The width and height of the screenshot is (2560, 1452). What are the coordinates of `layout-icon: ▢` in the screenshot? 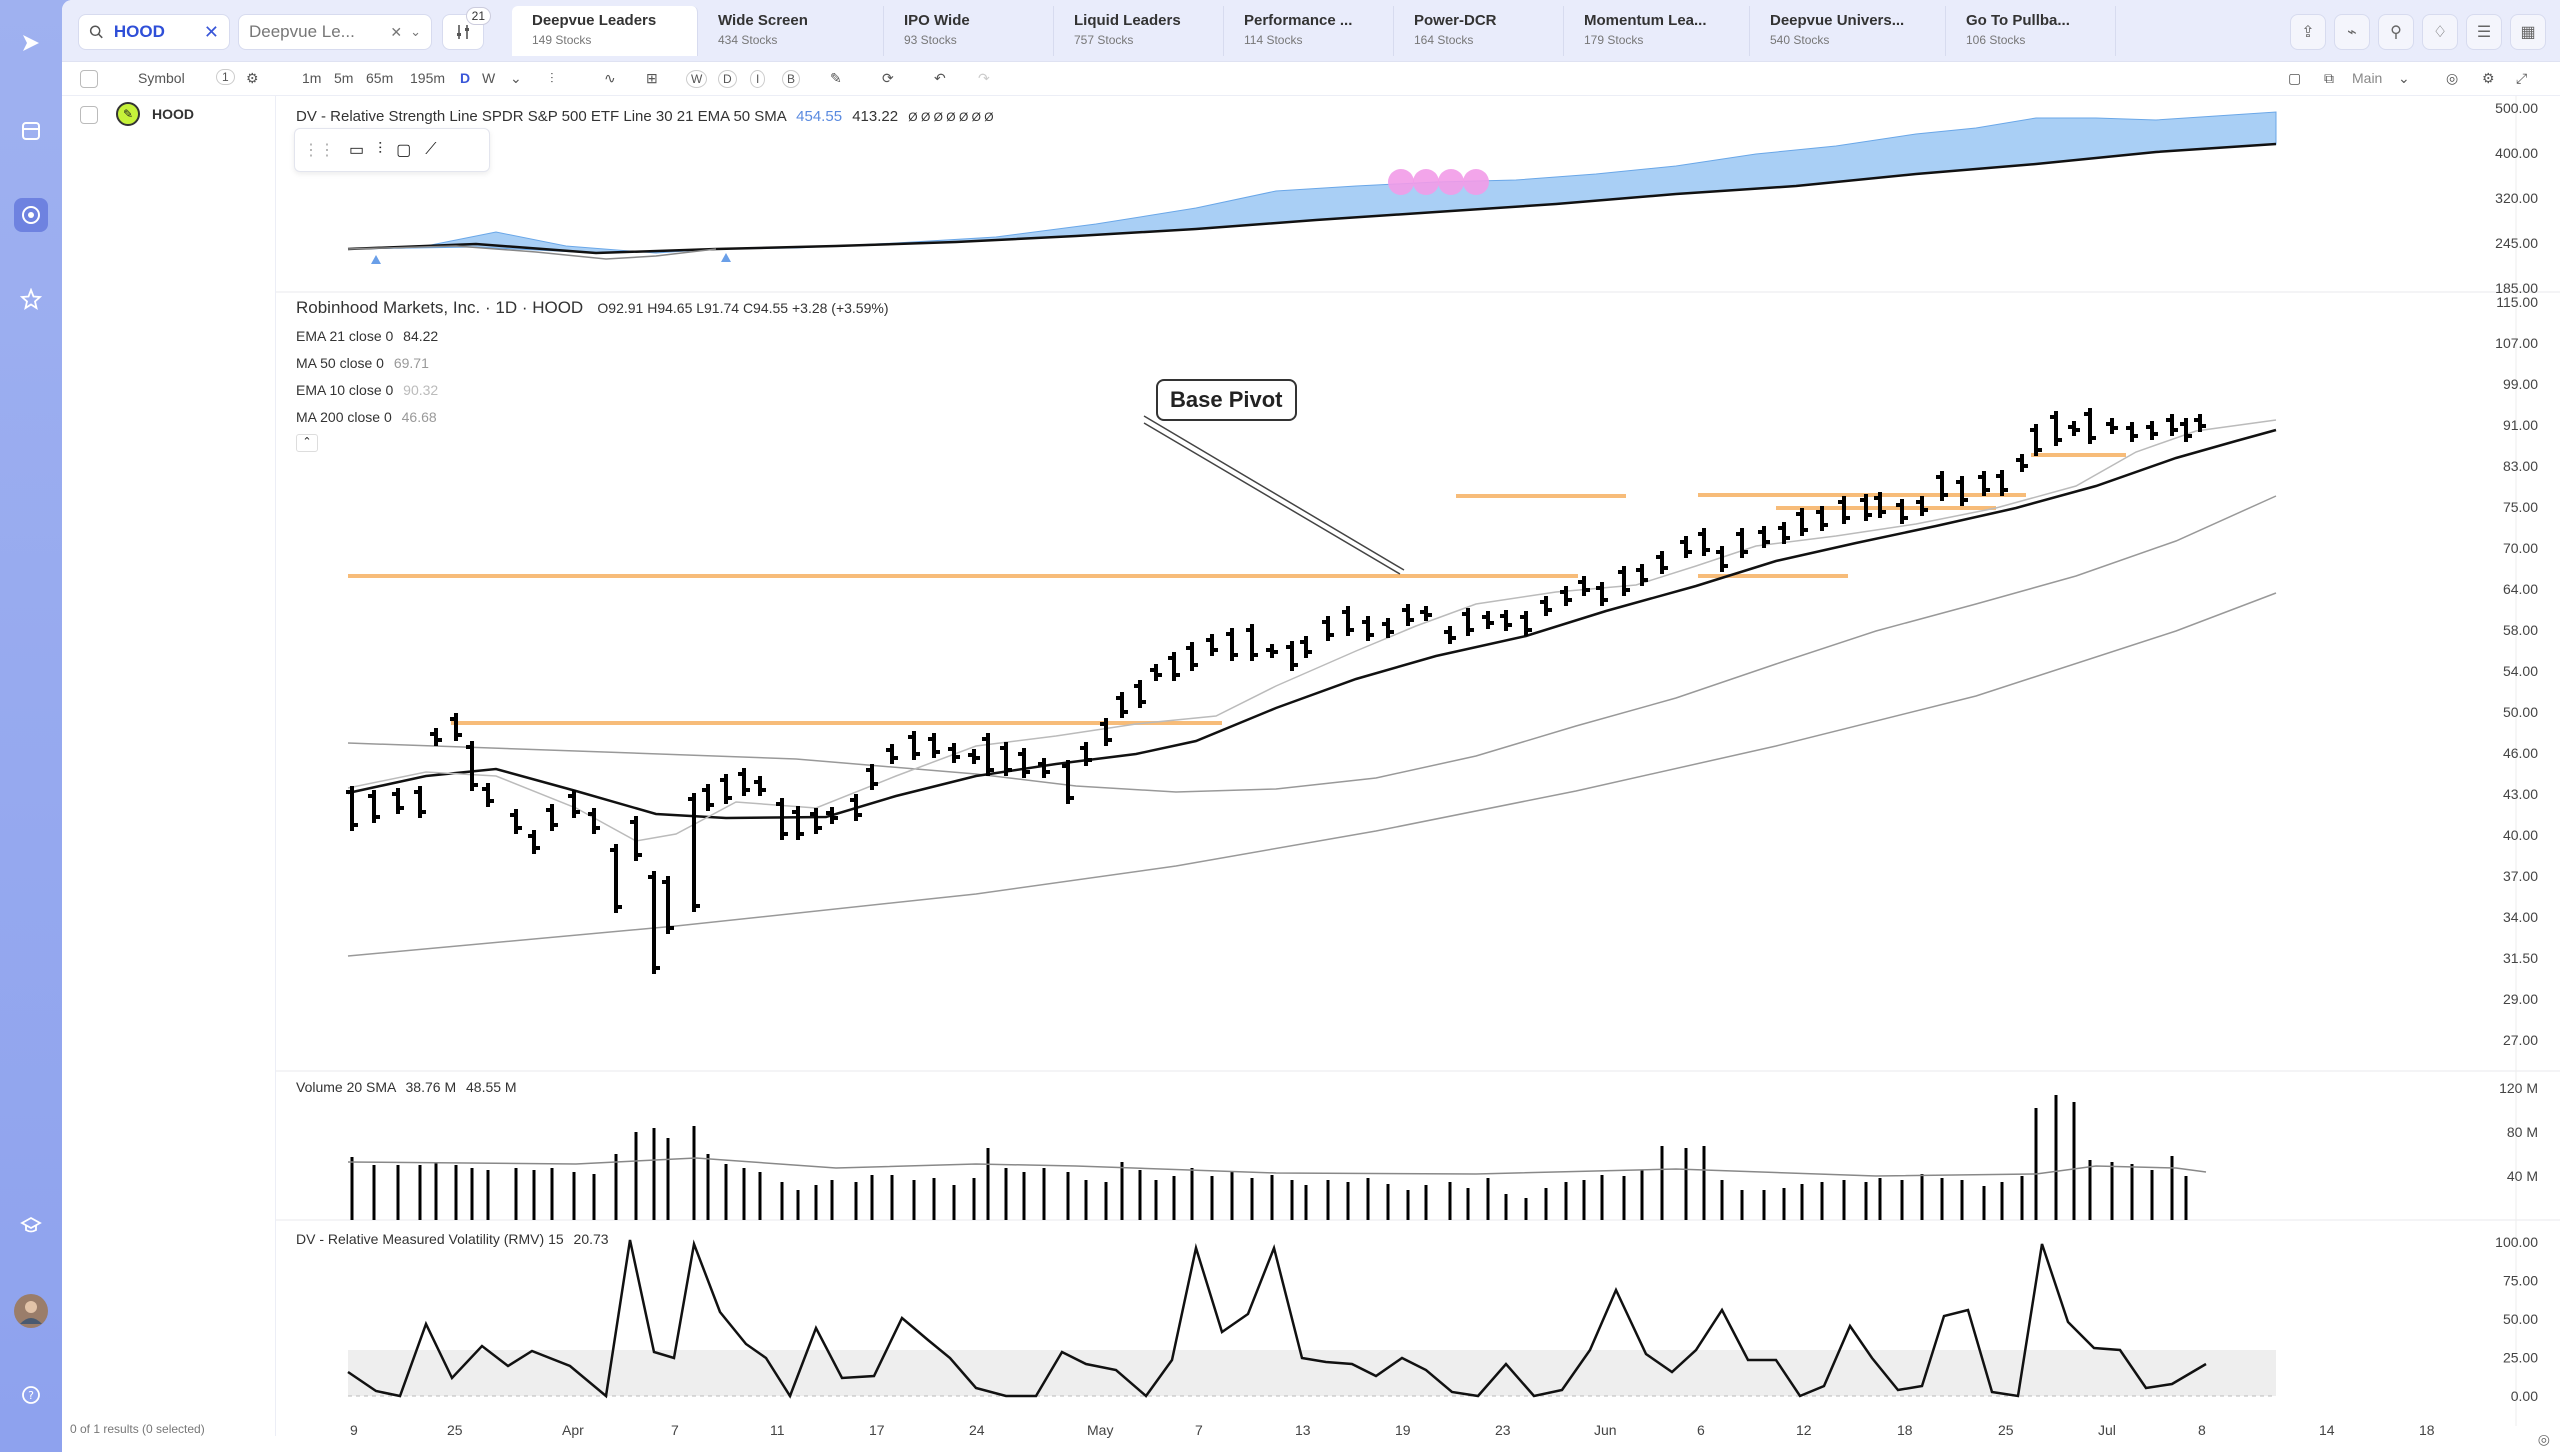 It's located at (2295, 78).